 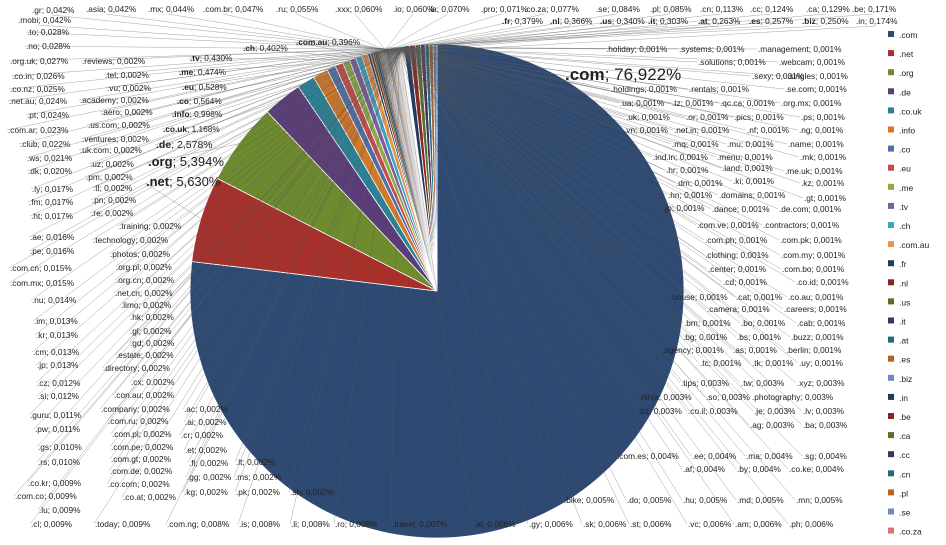 What do you see at coordinates (145, 280) in the screenshot?
I see `data-label-org-cn: .org.cn; 0,002%` at bounding box center [145, 280].